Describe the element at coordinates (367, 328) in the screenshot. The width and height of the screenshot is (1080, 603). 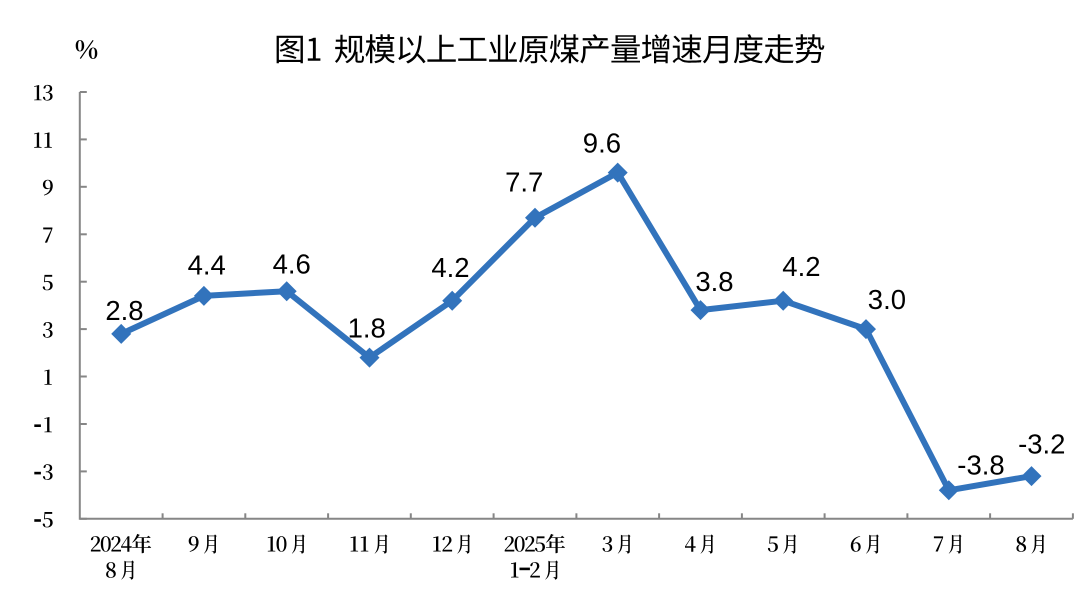
I see `svg-text: 1.8` at that location.